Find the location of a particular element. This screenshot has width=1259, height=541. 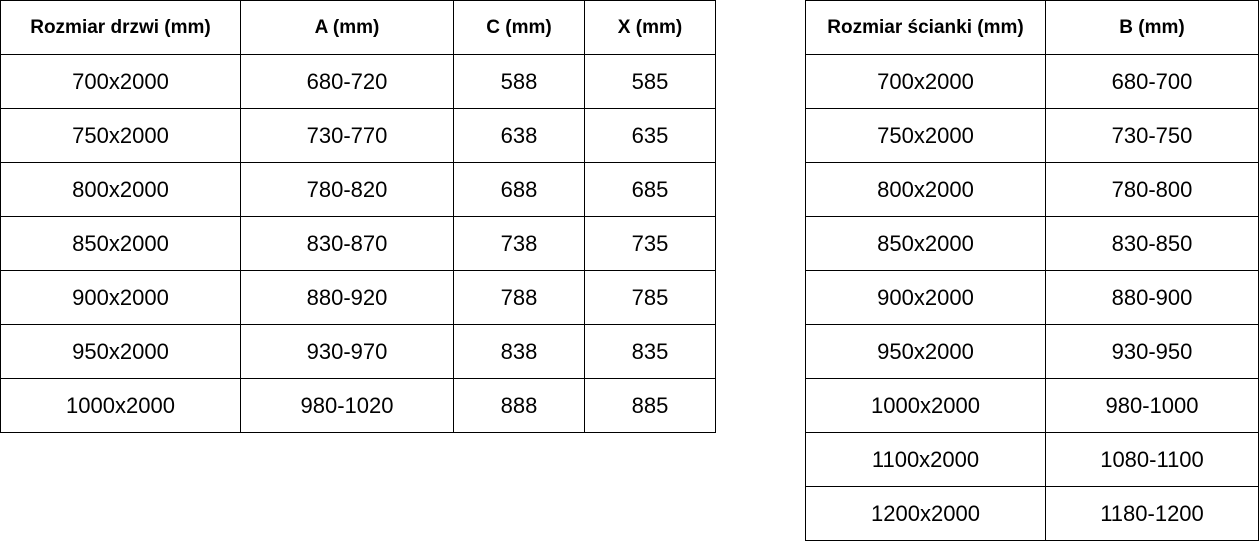

table-cell: 585 is located at coordinates (650, 81).